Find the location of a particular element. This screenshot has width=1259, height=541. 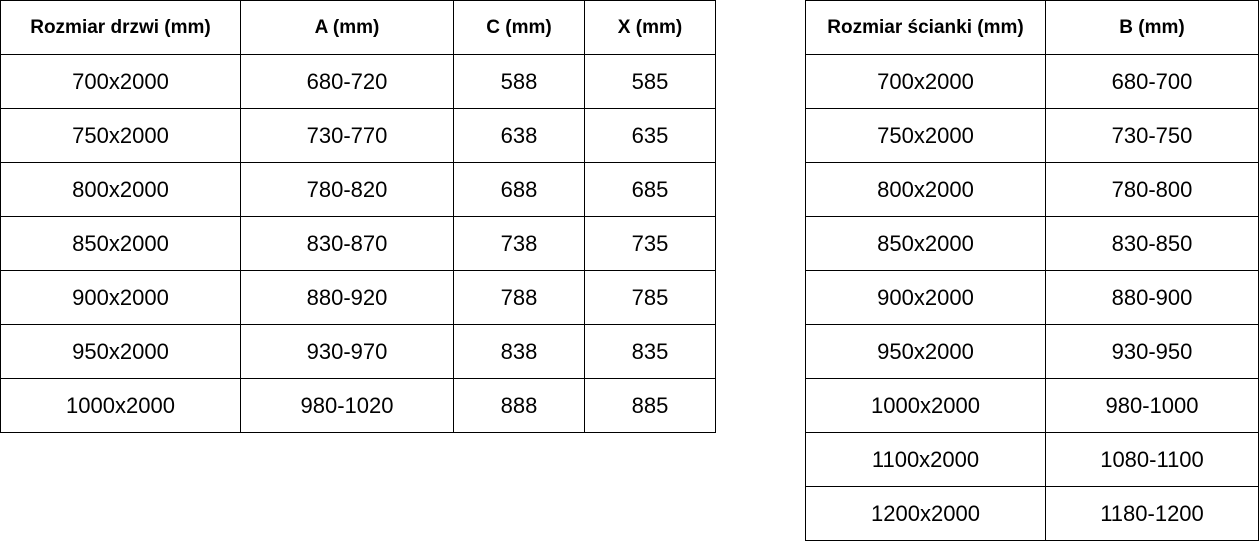

table-cell: 585 is located at coordinates (650, 81).